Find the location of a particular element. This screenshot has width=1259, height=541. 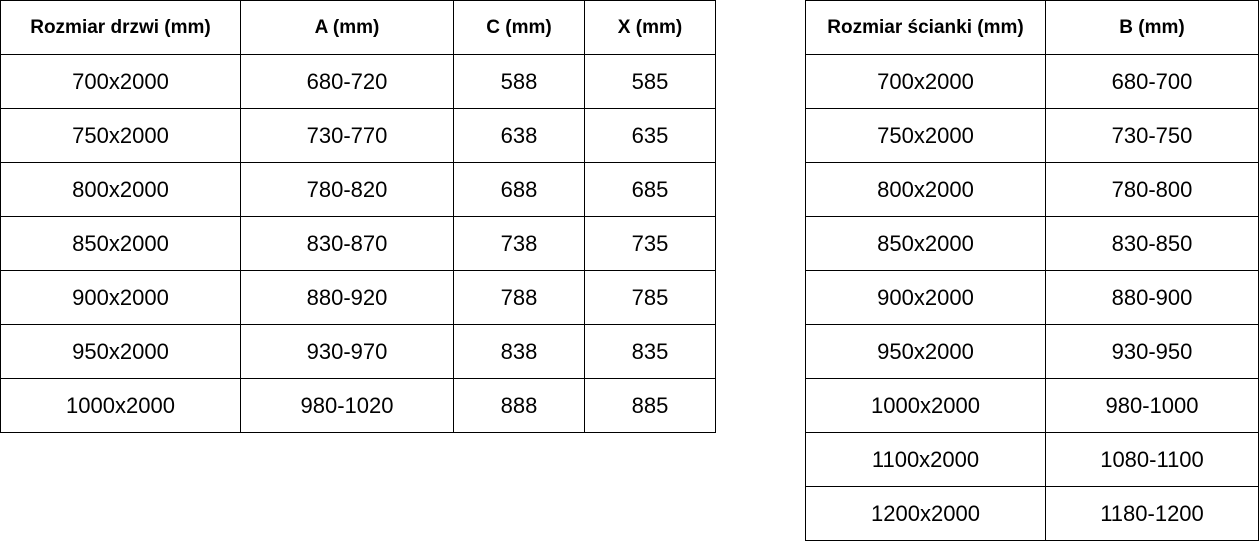

table-cell: 585 is located at coordinates (650, 81).